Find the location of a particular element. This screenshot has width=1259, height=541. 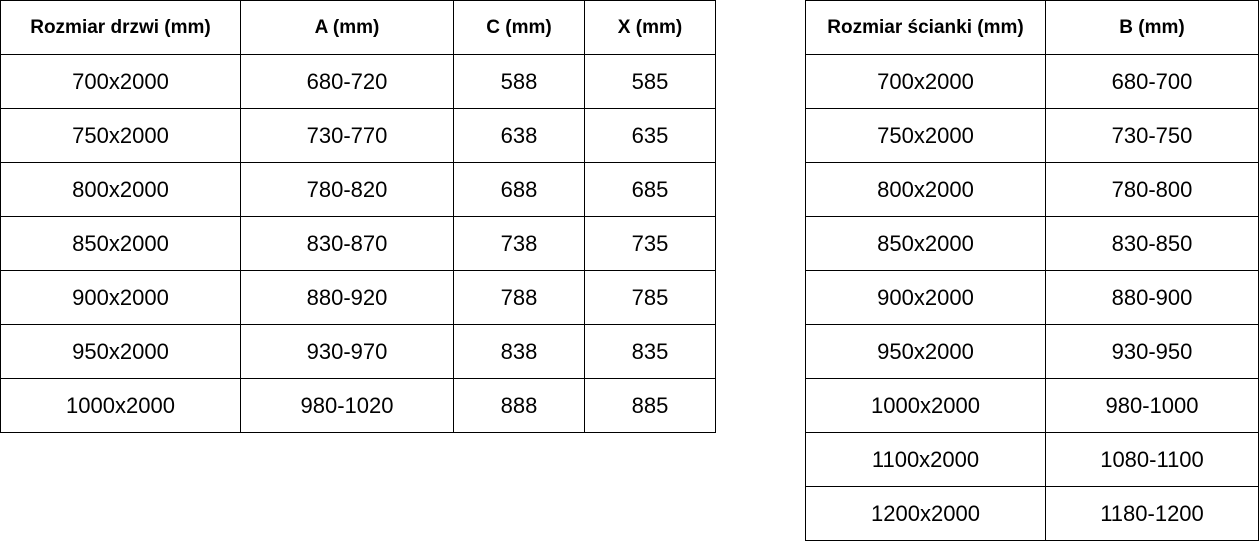

table-cell: 585 is located at coordinates (650, 81).